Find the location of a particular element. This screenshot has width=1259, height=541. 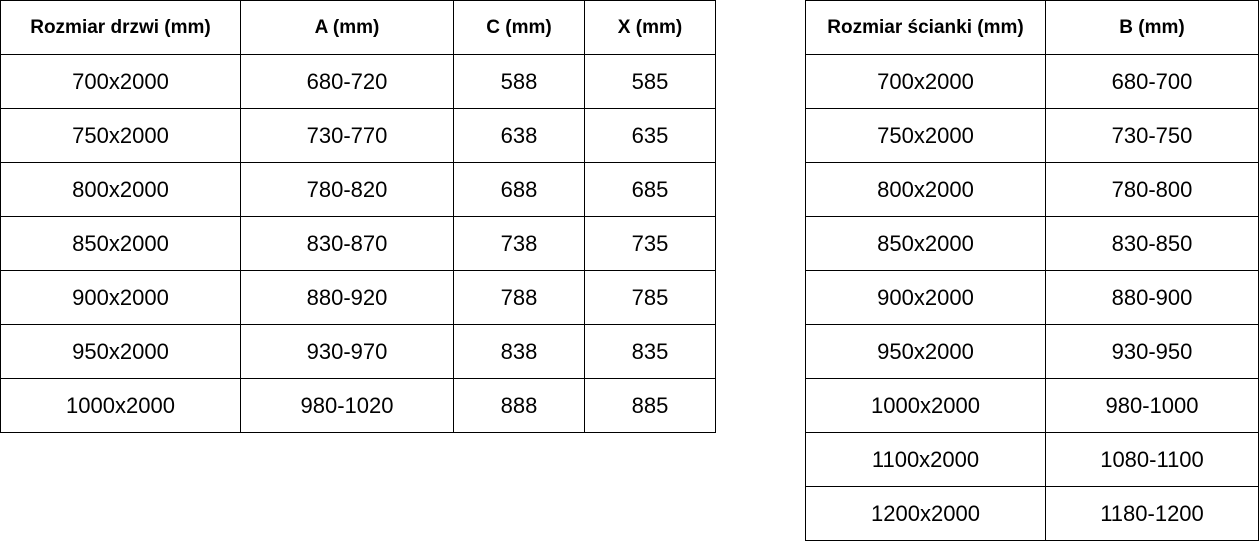

table-cell: 585 is located at coordinates (650, 81).